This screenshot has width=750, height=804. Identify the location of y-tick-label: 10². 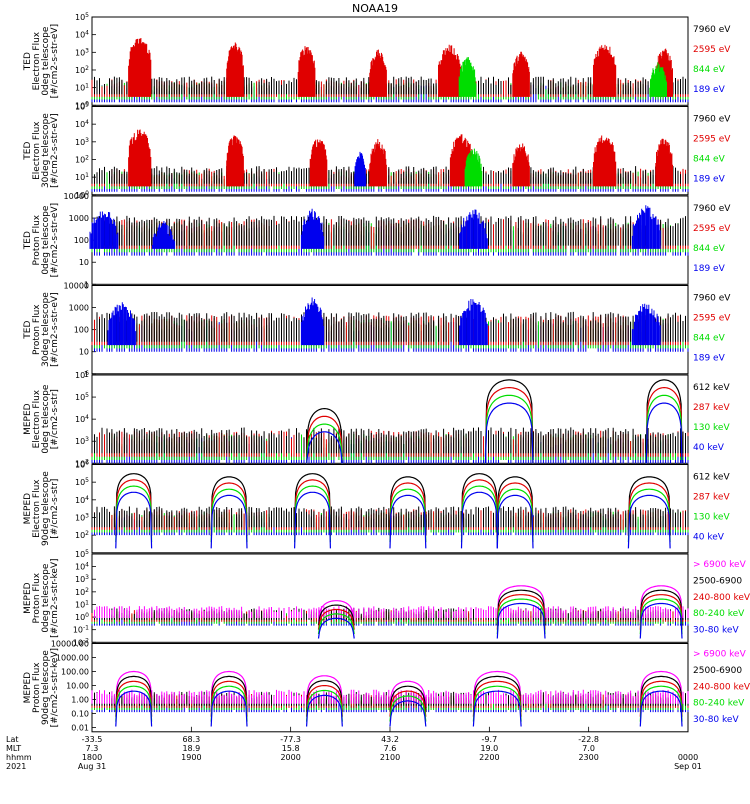
(82, 592).